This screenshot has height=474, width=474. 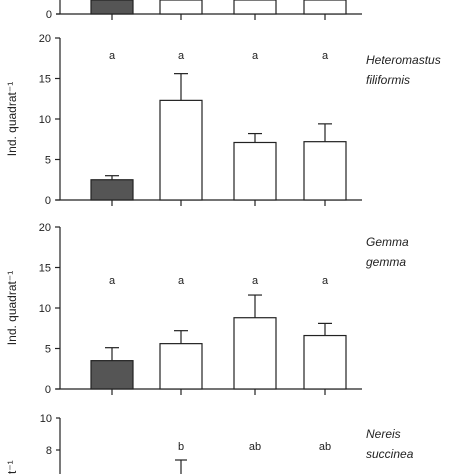 I want to click on panel-gemma-letter-4: a, so click(x=325, y=281).